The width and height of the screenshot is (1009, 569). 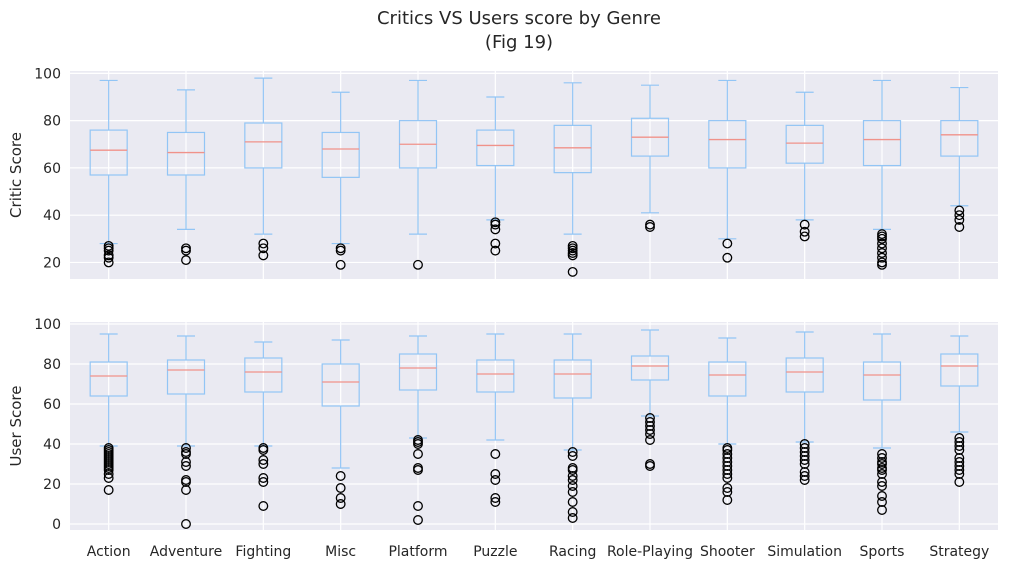 What do you see at coordinates (572, 179) in the screenshot?
I see `box-racing` at bounding box center [572, 179].